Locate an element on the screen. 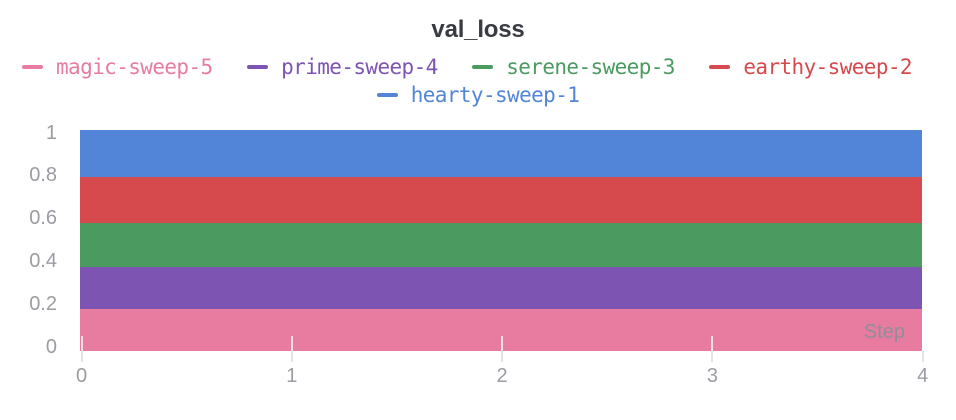 Image resolution: width=956 pixels, height=420 pixels. x-tick-label: 4 is located at coordinates (923, 376).